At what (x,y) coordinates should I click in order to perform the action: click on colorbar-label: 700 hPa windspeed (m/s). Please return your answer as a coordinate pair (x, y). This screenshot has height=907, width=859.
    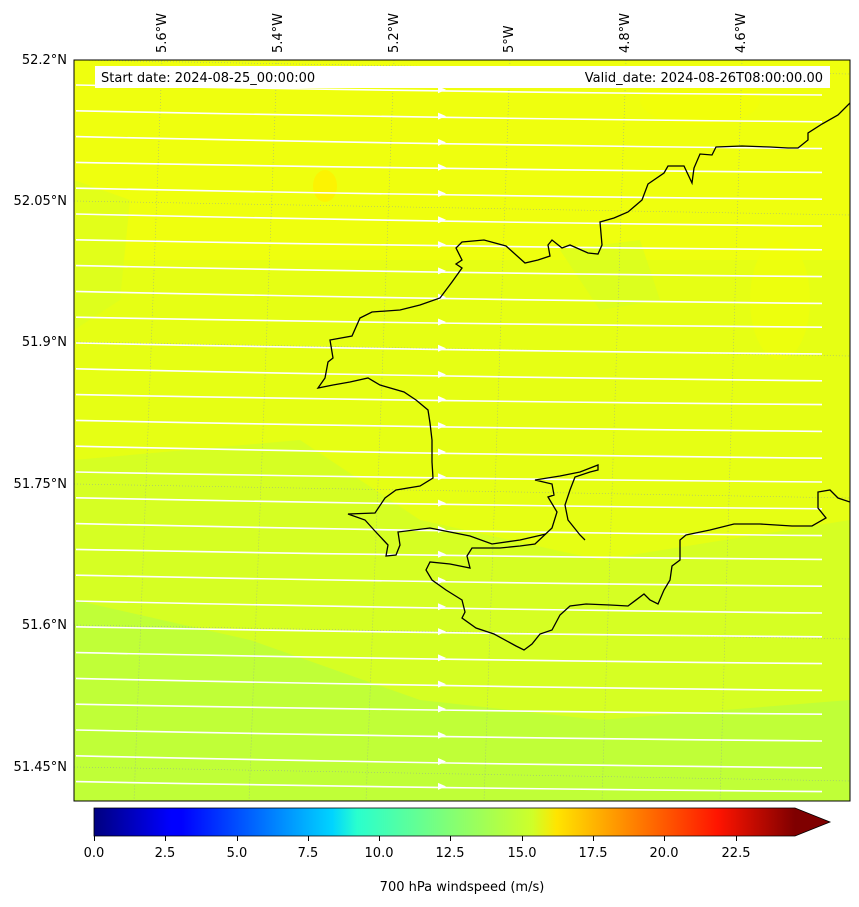
    Looking at the image, I should click on (462, 887).